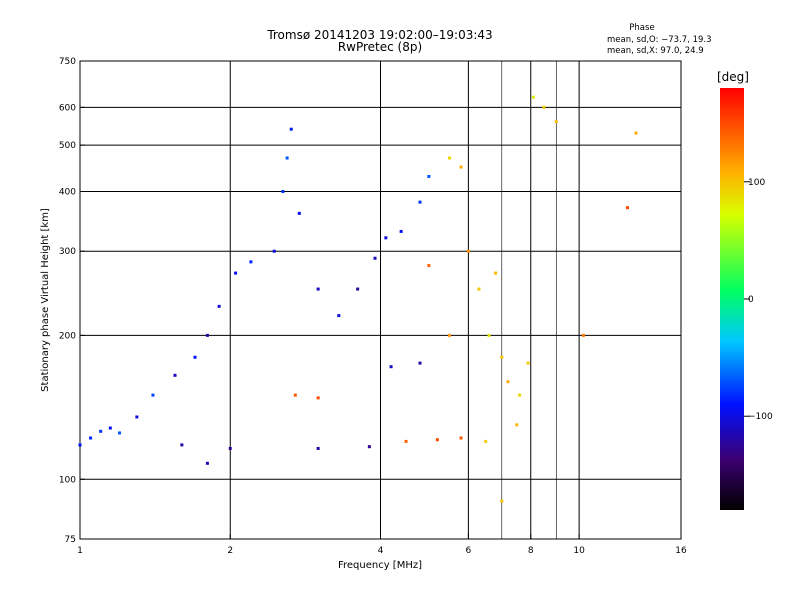  What do you see at coordinates (681, 551) in the screenshot?
I see `x-tick-label: 16` at bounding box center [681, 551].